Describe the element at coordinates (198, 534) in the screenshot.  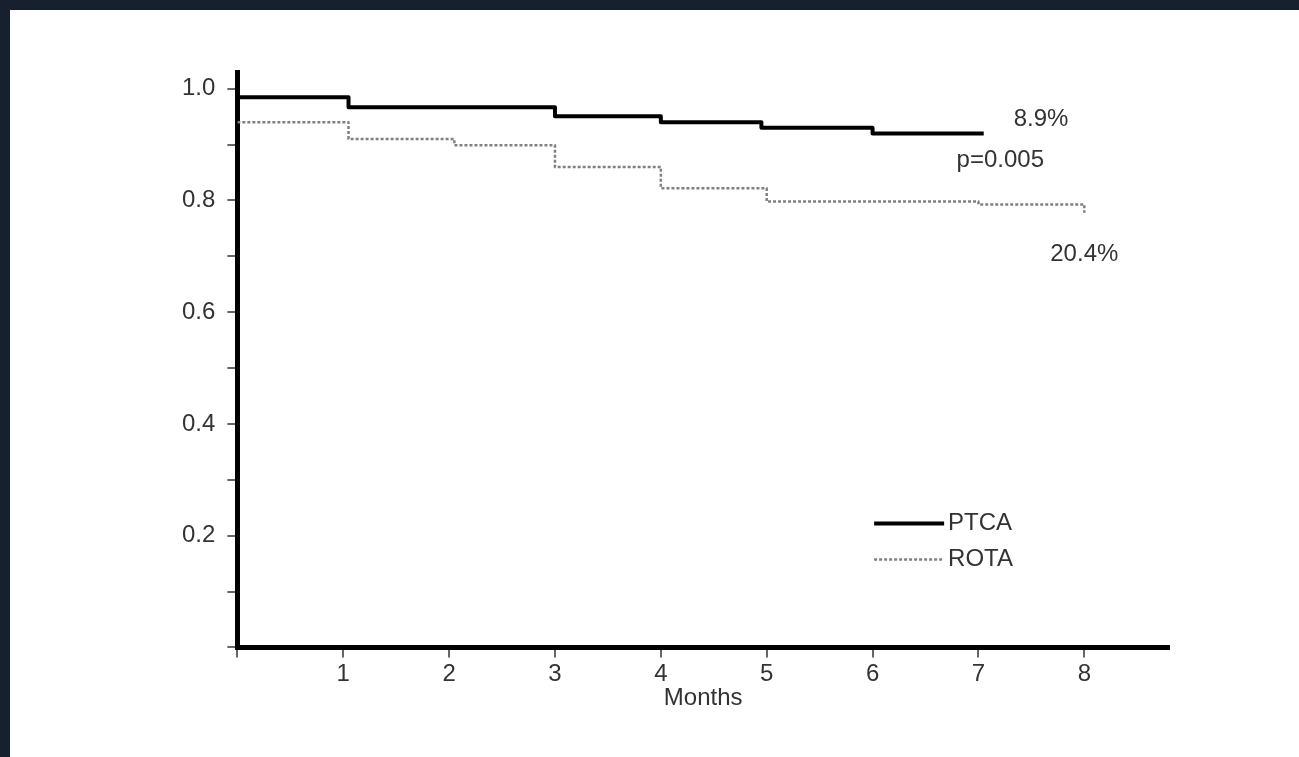
I see `y-tick-label: 0.2` at that location.